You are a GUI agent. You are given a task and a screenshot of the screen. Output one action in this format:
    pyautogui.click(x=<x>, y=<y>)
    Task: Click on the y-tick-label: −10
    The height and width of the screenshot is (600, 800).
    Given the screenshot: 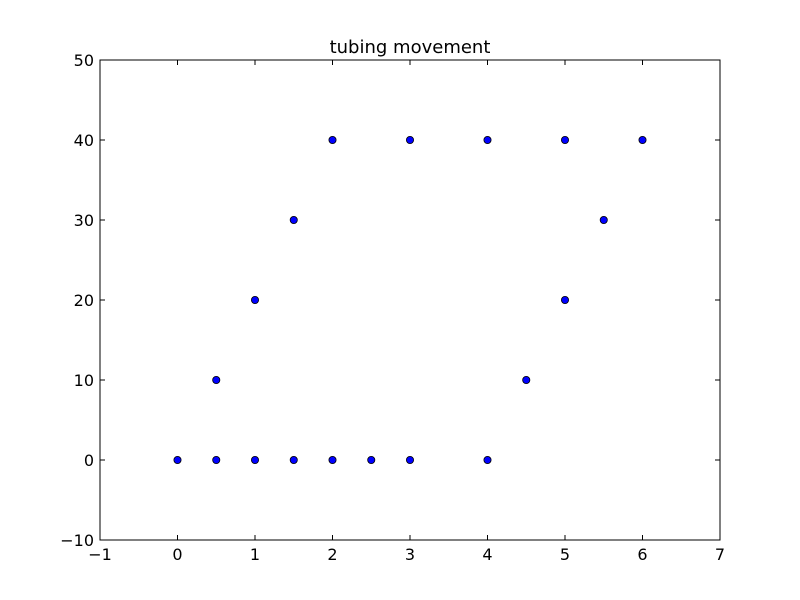 What is the action you would take?
    pyautogui.click(x=77, y=540)
    